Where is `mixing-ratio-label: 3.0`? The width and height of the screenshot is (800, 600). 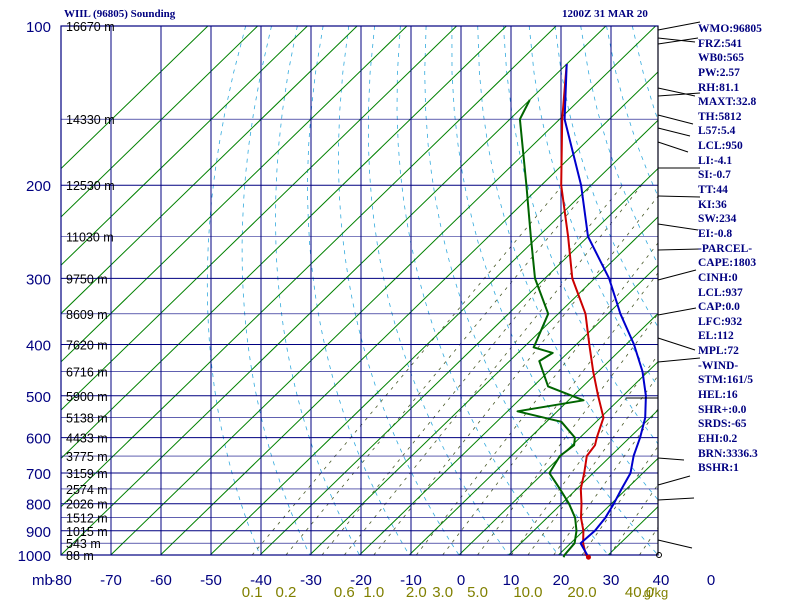
mixing-ratio-label: 3.0 is located at coordinates (442, 592).